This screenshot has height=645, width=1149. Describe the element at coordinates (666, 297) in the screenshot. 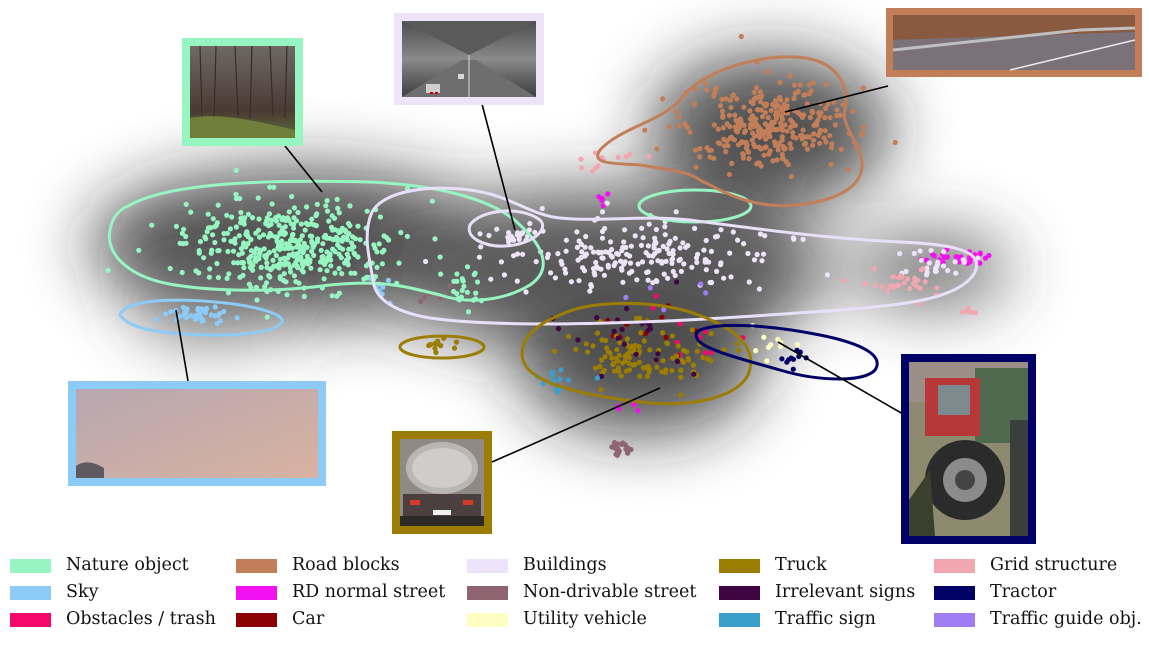

I see `series-traffic-guide-obj` at that location.